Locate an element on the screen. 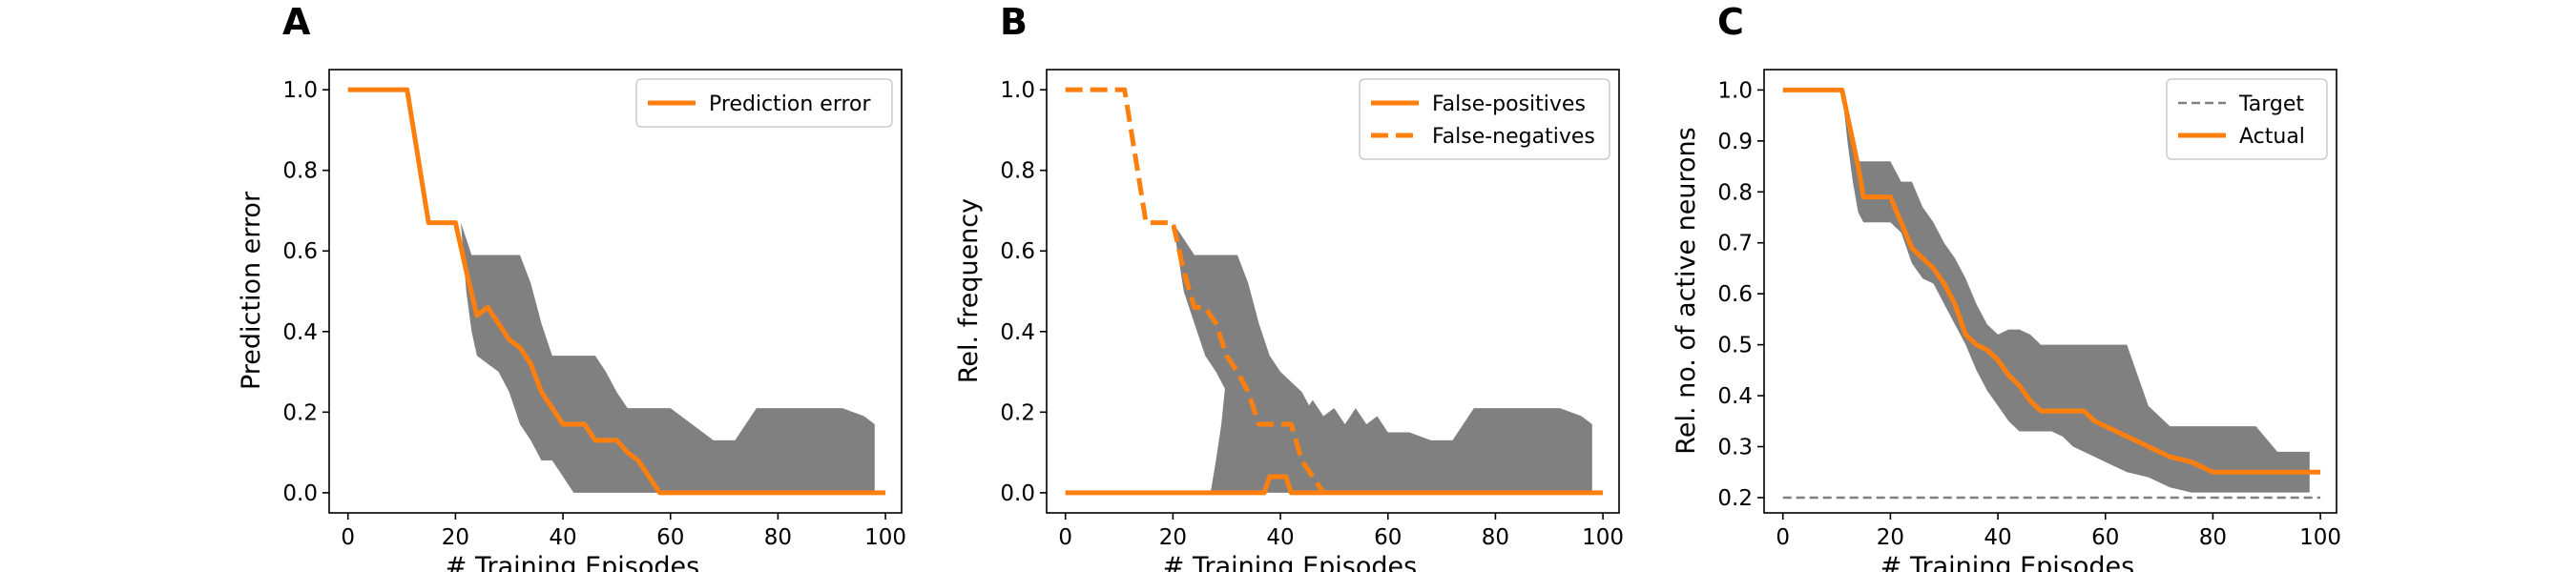 This screenshot has height=572, width=2576. y-tick-label: 0.5 is located at coordinates (1735, 346).